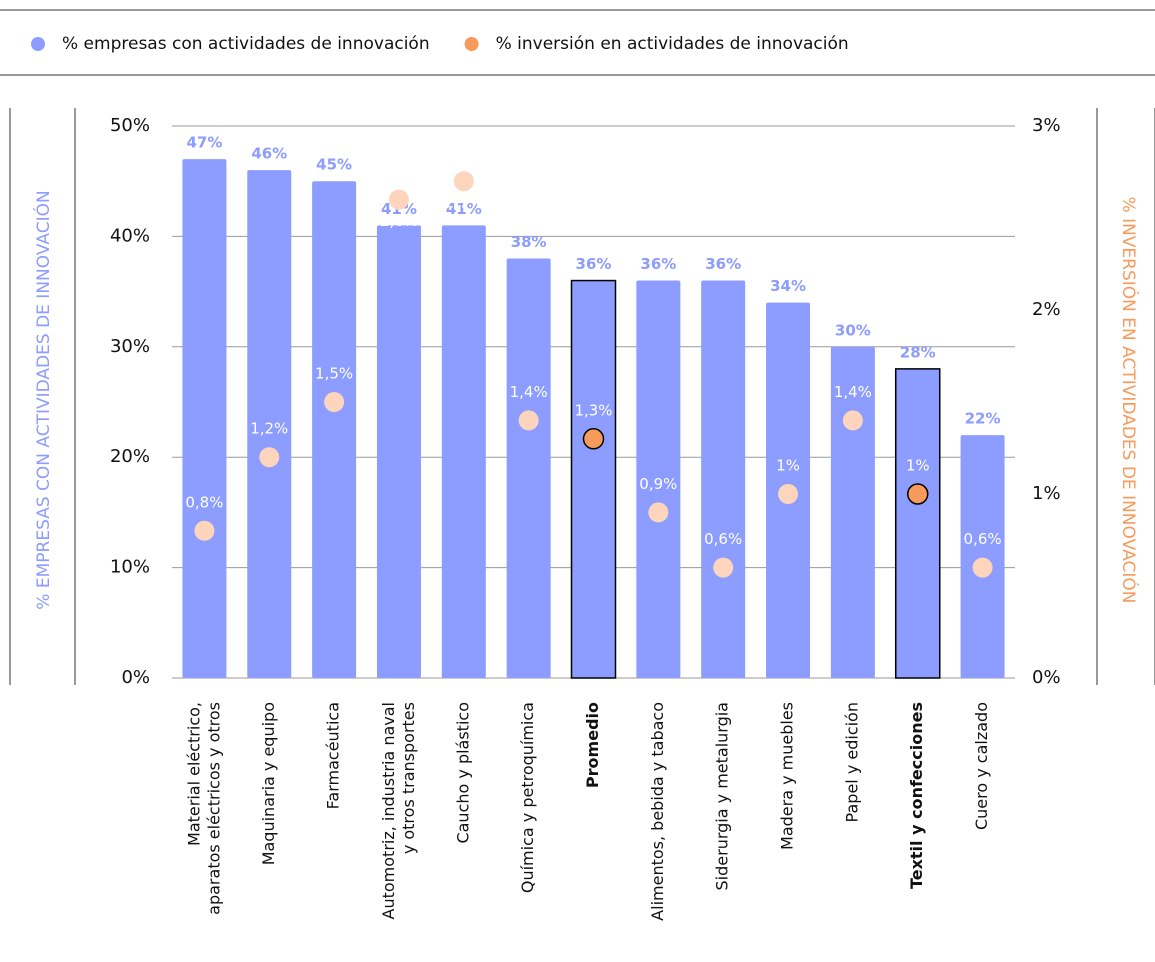  What do you see at coordinates (1046, 493) in the screenshot?
I see `y2-tick-label: 1%` at bounding box center [1046, 493].